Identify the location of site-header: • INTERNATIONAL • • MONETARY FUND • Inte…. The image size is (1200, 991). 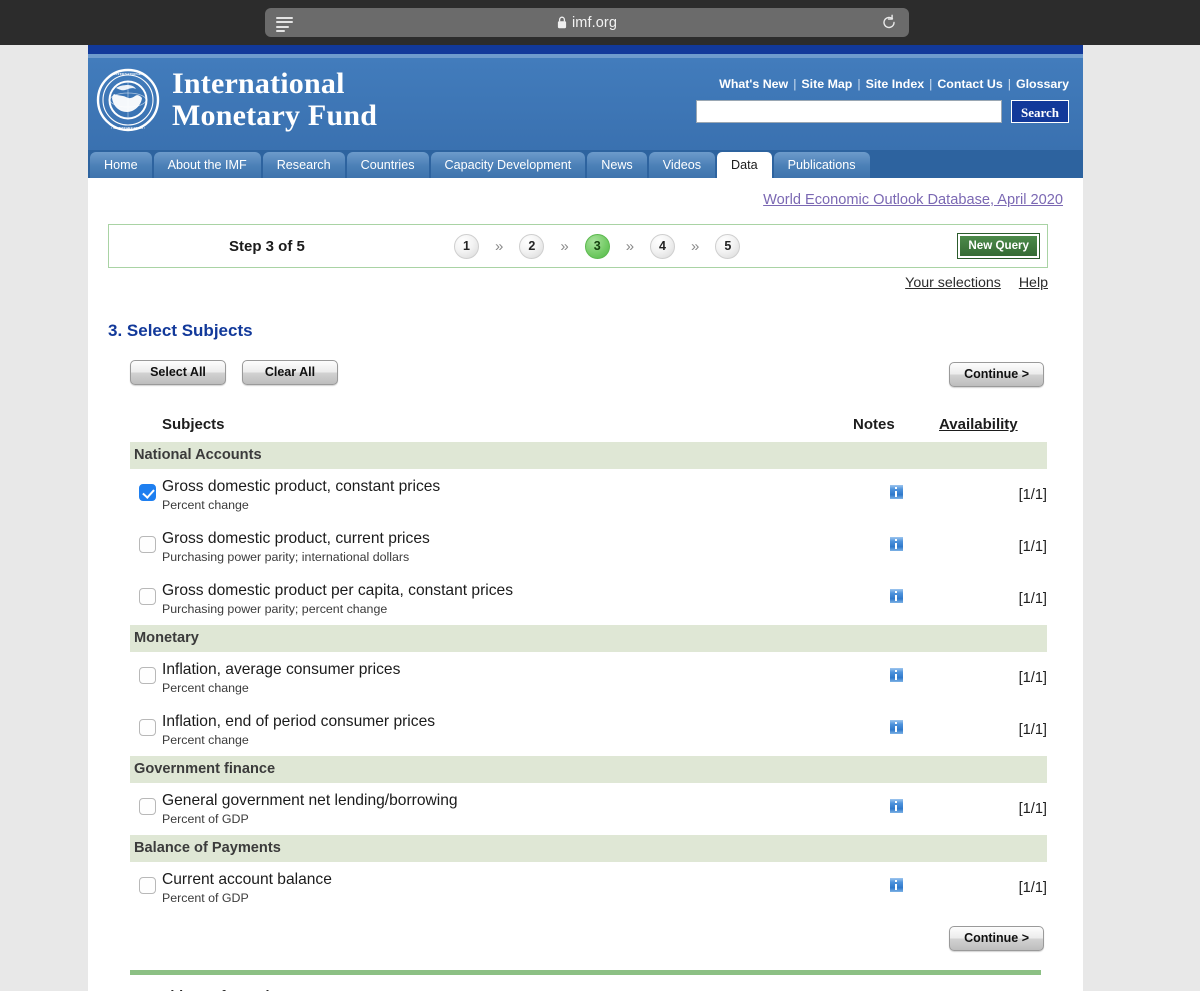
(585, 104).